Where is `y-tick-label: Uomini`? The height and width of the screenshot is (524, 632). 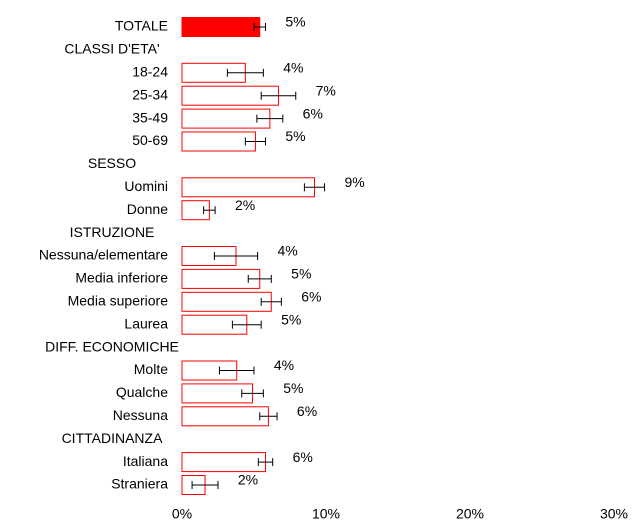
y-tick-label: Uomini is located at coordinates (146, 186).